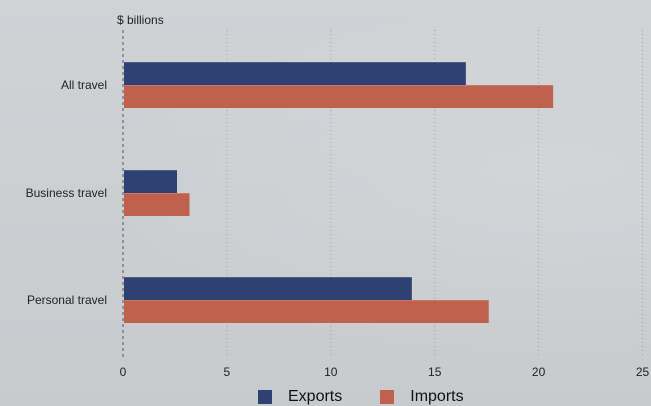 The image size is (651, 406). I want to click on x-tick-label-1: 5, so click(227, 372).